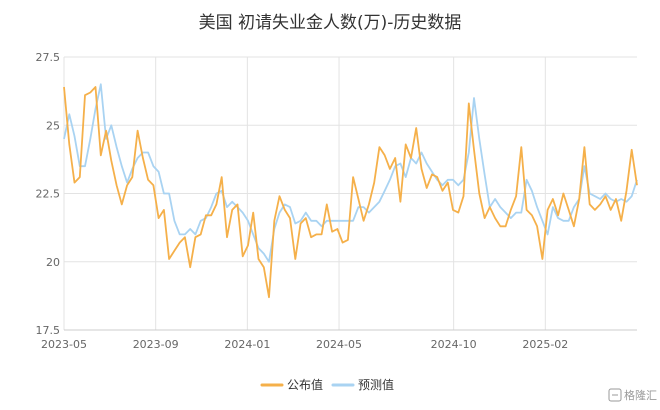 The height and width of the screenshot is (410, 660). I want to click on y-tick-label: 27.5, so click(48, 57).